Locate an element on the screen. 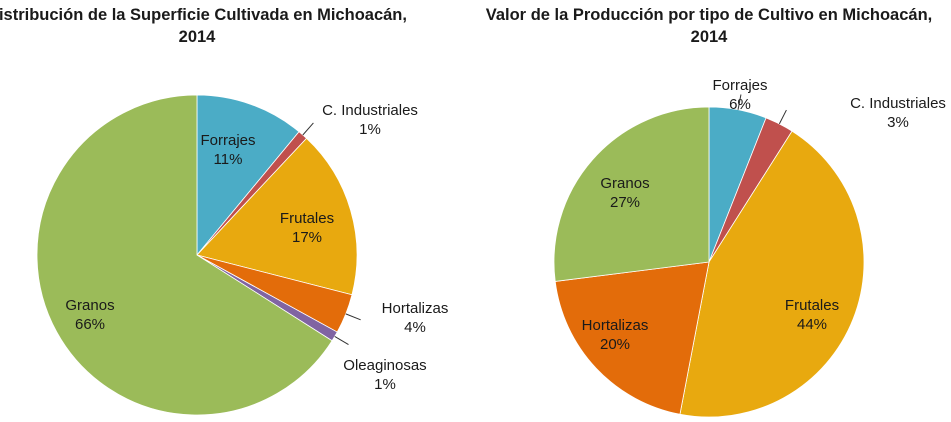 Image resolution: width=951 pixels, height=422 pixels. data-label: Hortalizas 20% is located at coordinates (615, 335).